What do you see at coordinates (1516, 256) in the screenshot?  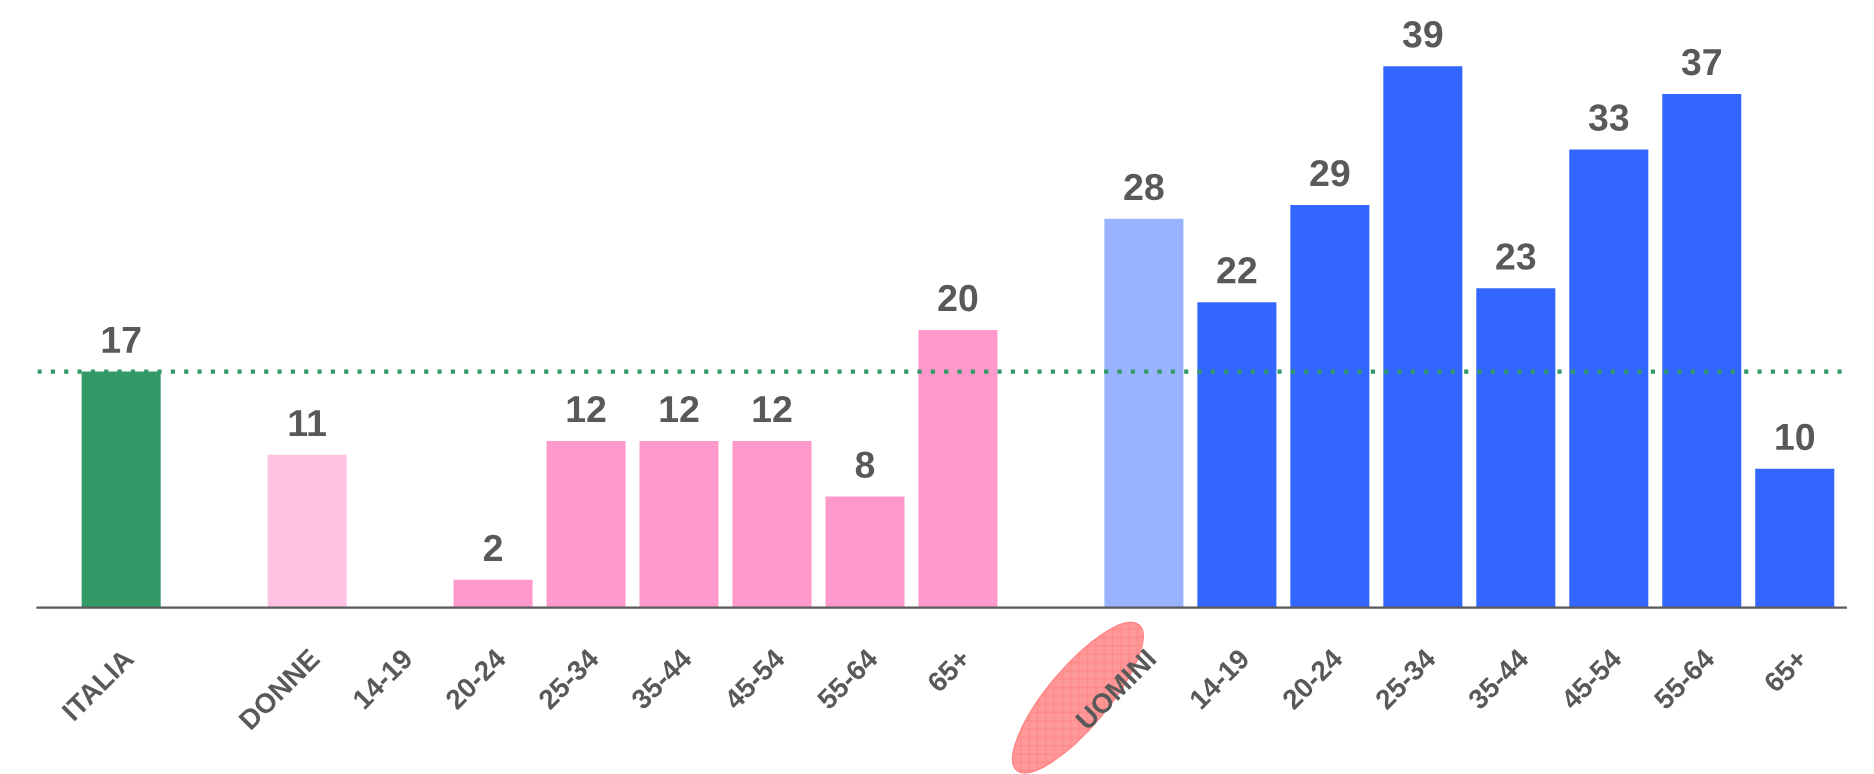 I see `data-label: 23` at bounding box center [1516, 256].